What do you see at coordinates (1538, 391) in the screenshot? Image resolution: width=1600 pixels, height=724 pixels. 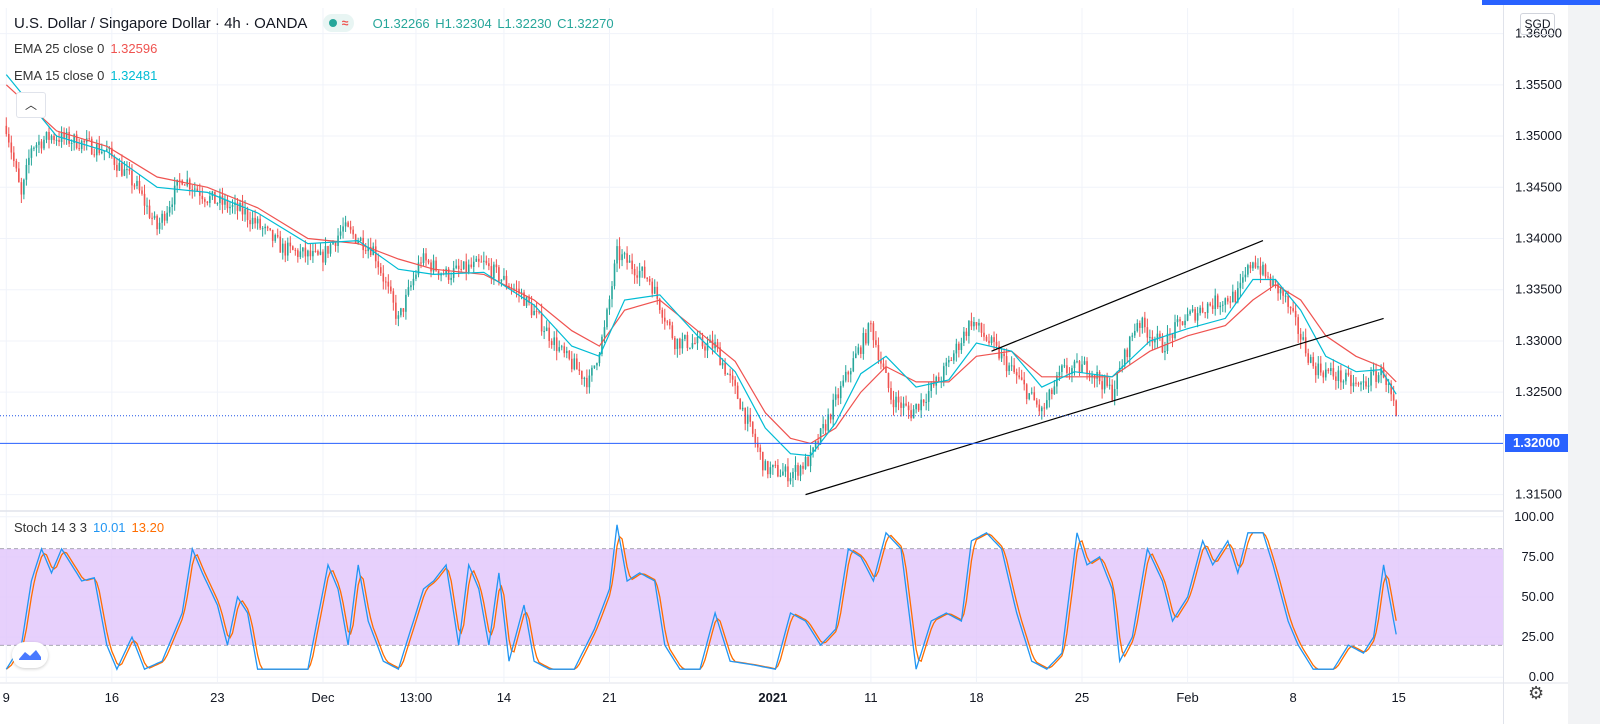 I see `price-tick-label: 1.32500` at bounding box center [1538, 391].